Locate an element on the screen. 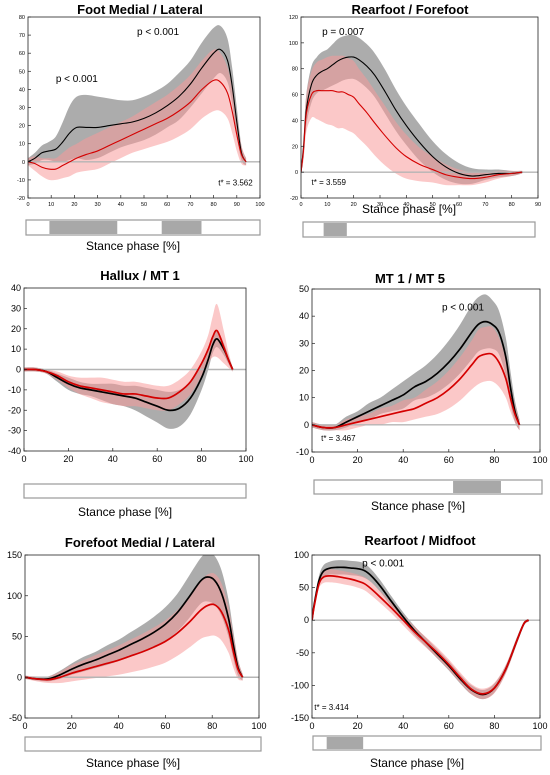 The width and height of the screenshot is (550, 775). threshold-annotation: t* = 3.414 is located at coordinates (331, 707).